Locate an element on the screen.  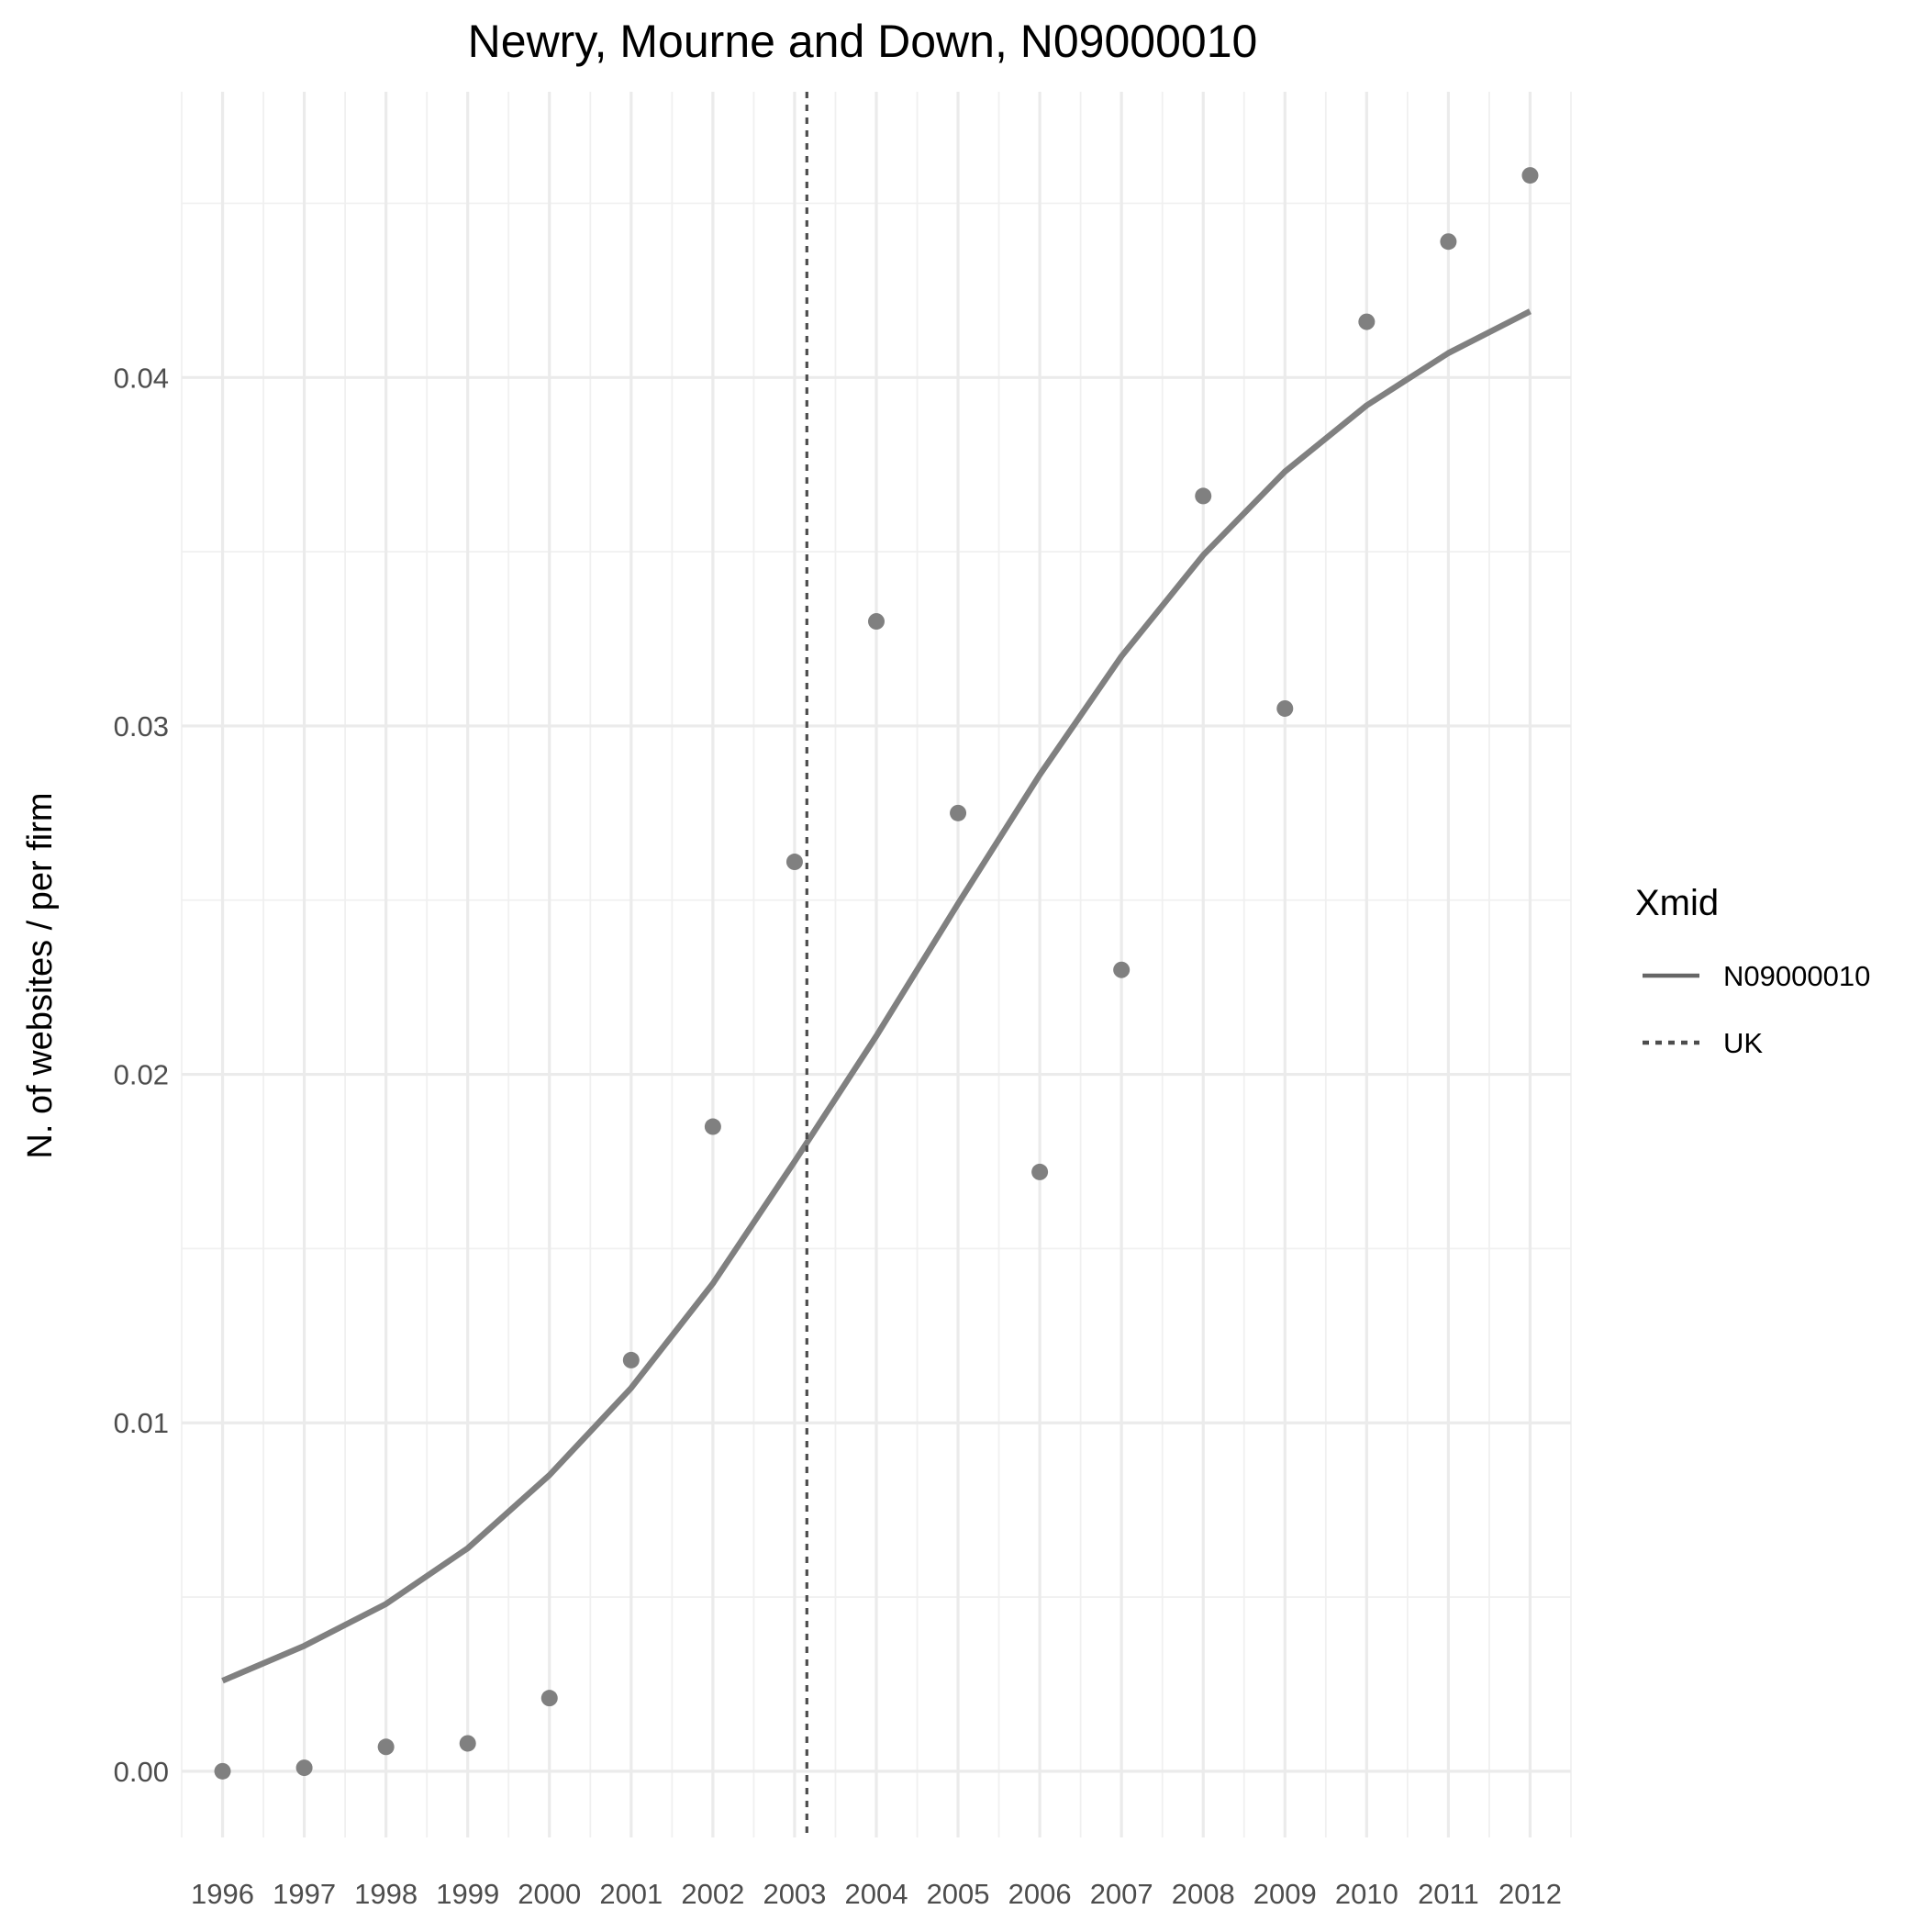
y-tick-label: 0.03 is located at coordinates (141, 726).